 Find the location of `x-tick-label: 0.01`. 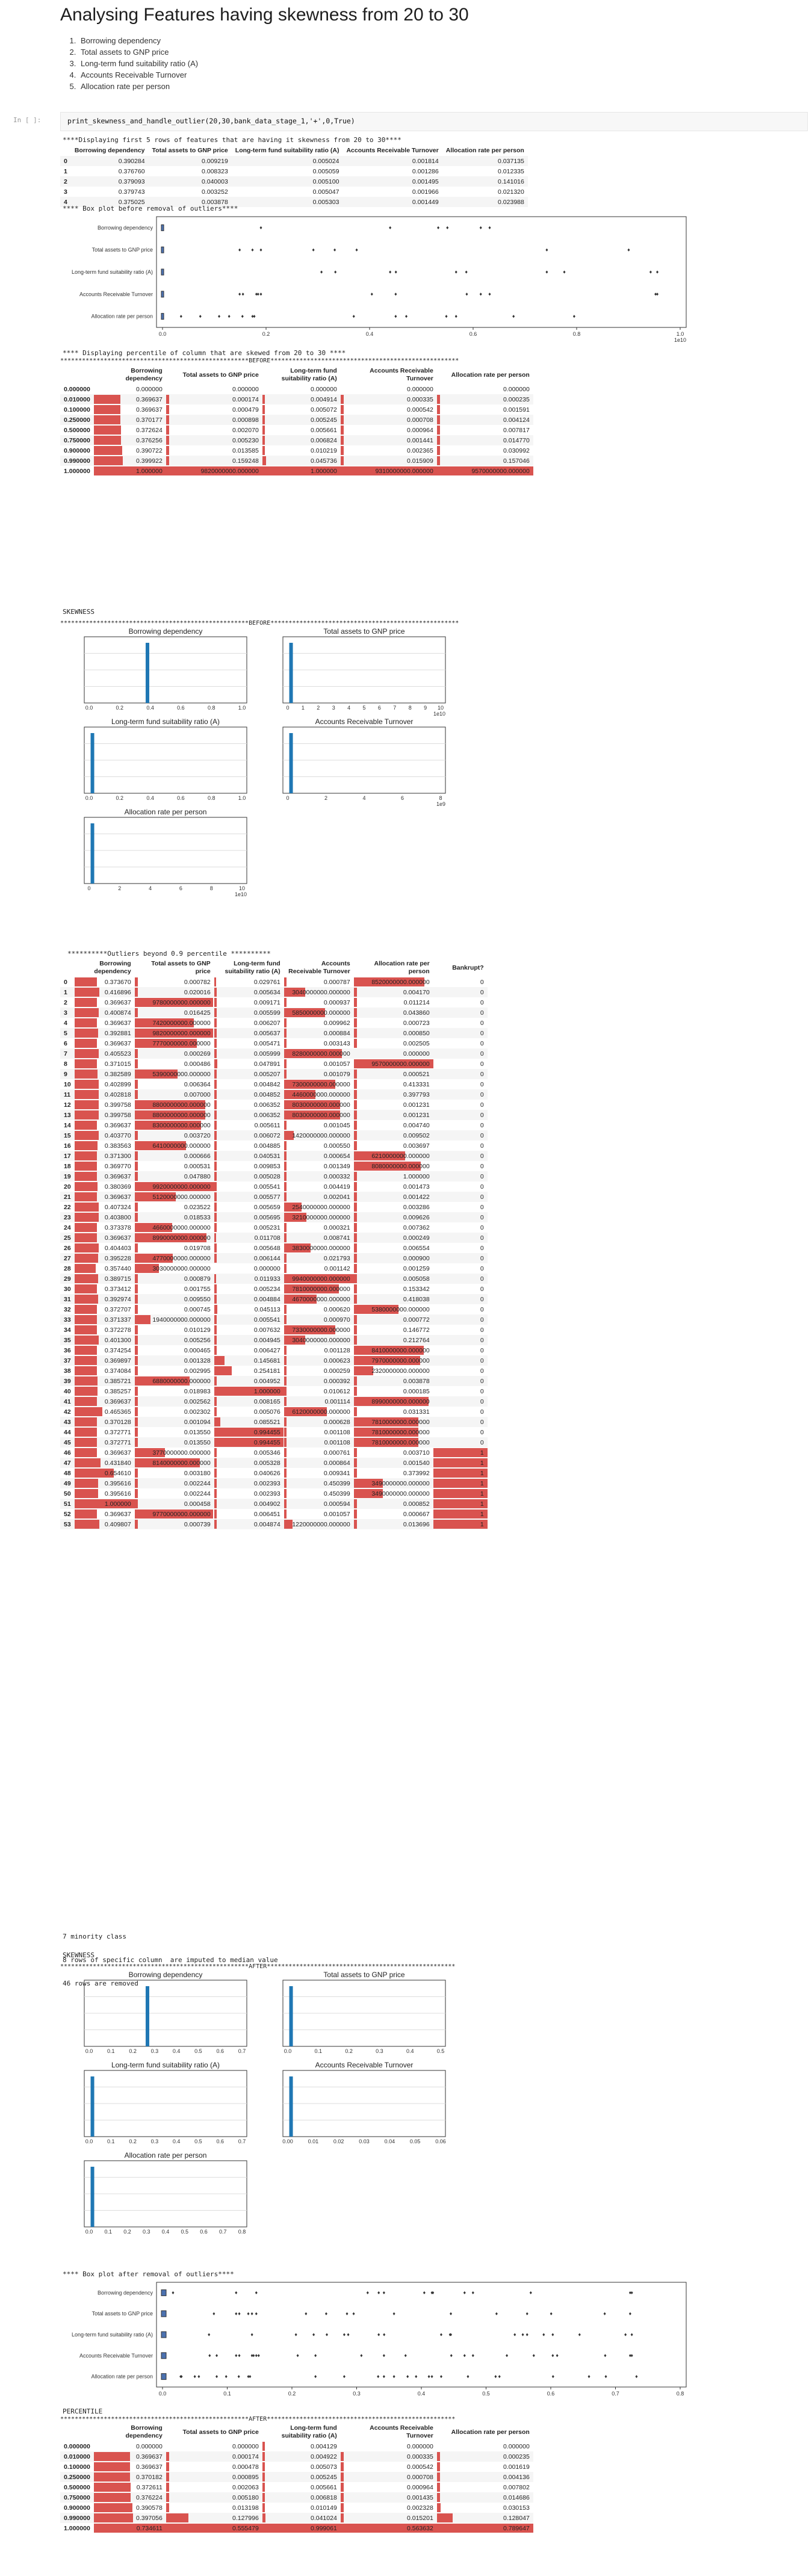

x-tick-label: 0.01 is located at coordinates (313, 2141).